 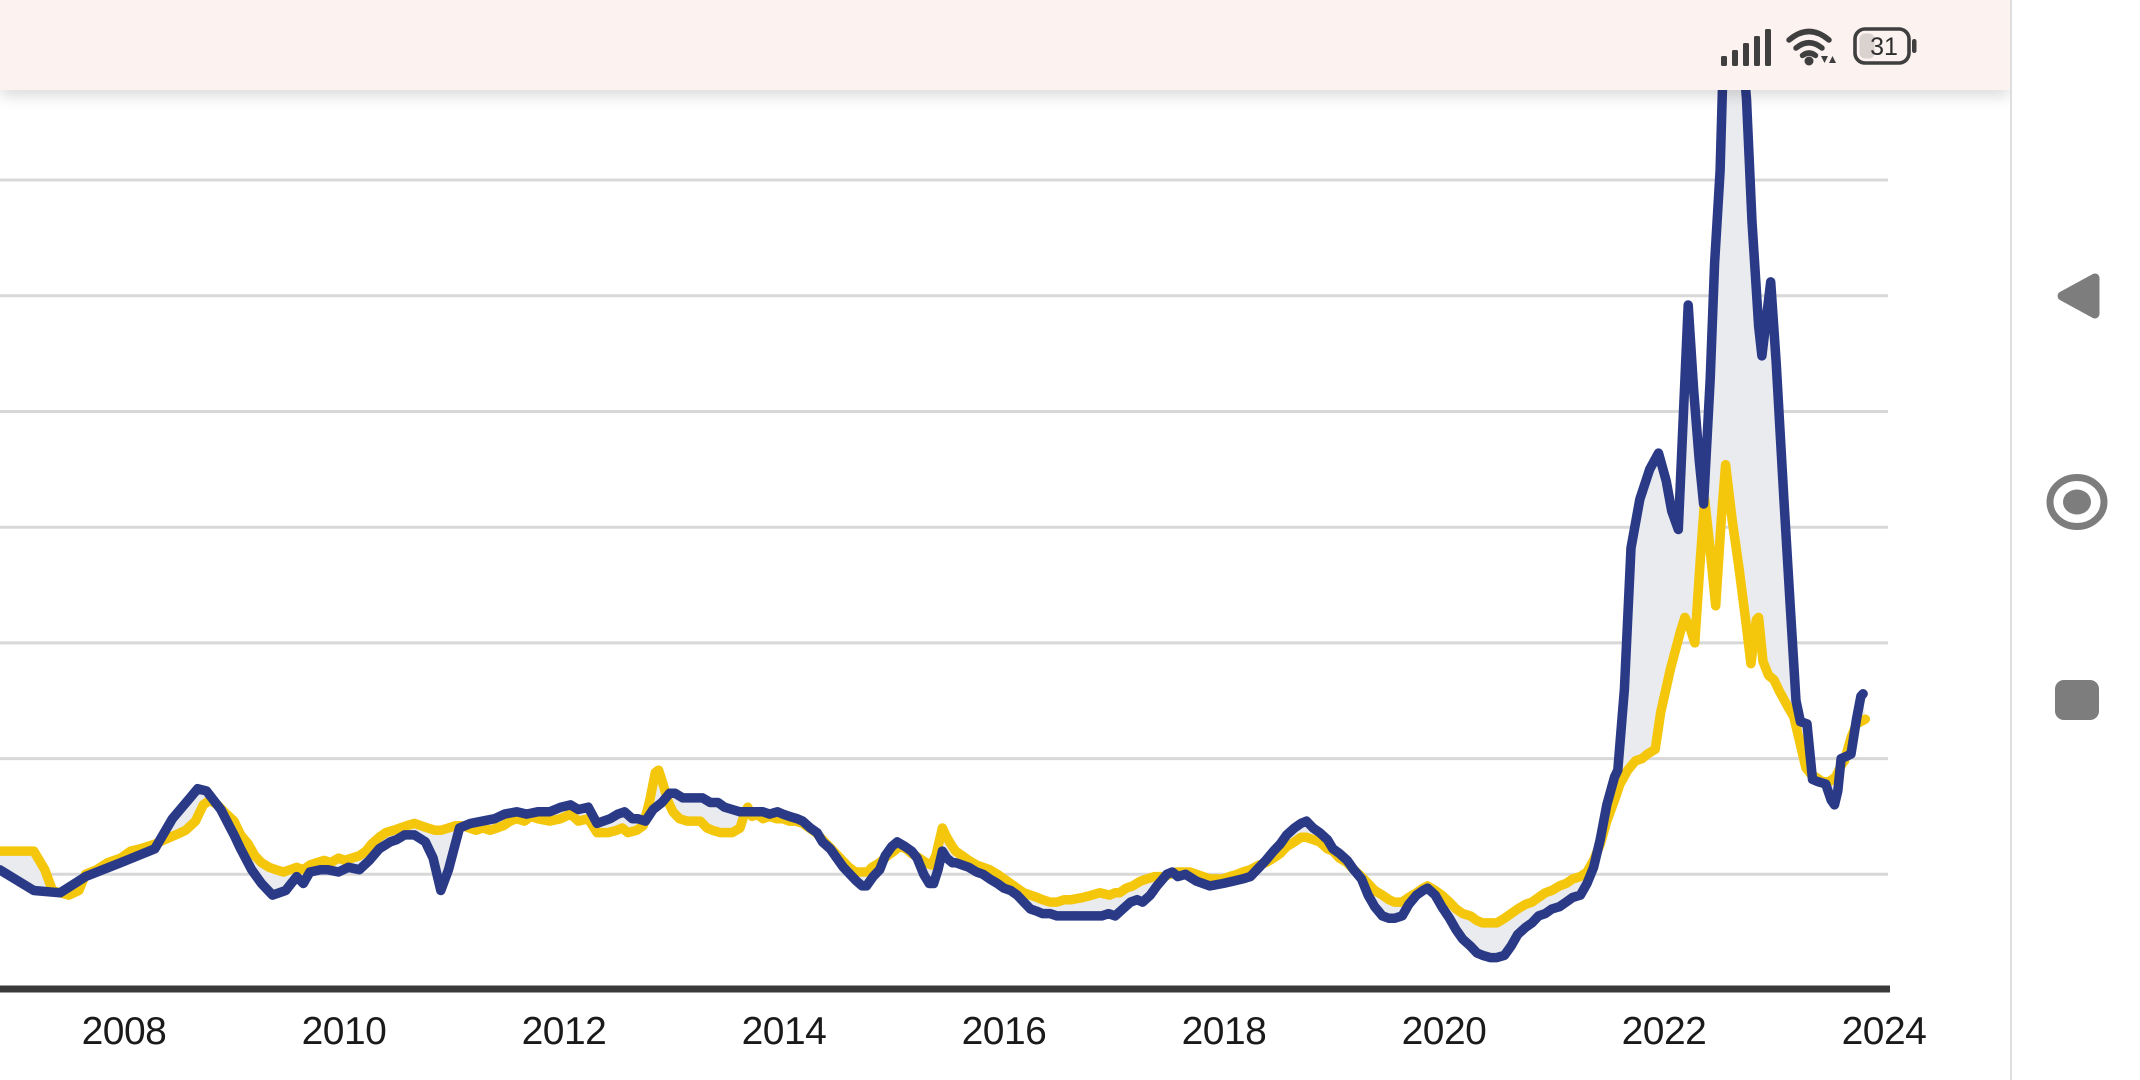 I want to click on x-axis-tick-label: 2016, so click(x=1004, y=1031).